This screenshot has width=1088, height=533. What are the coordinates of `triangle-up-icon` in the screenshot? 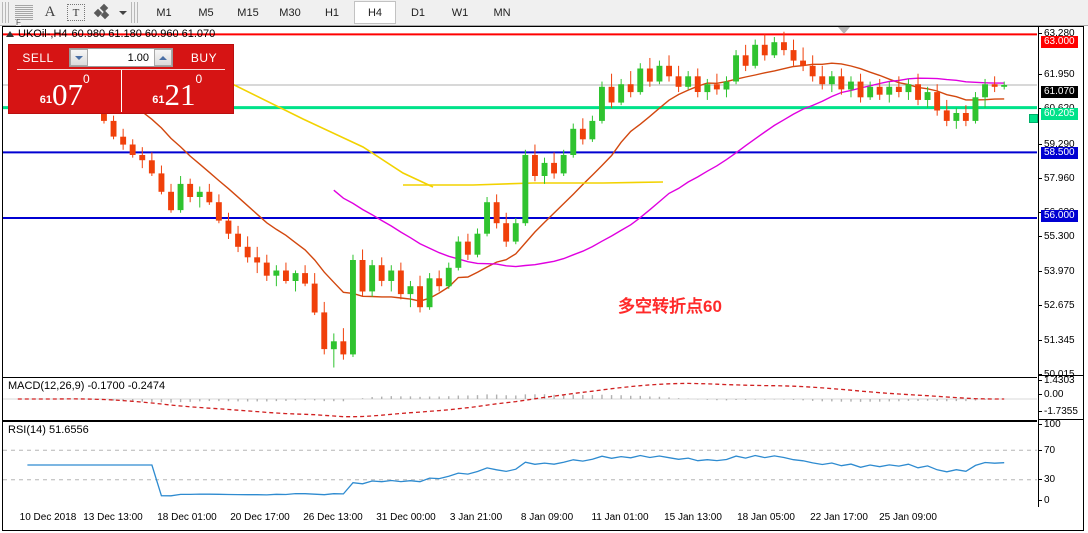 It's located at (10, 34).